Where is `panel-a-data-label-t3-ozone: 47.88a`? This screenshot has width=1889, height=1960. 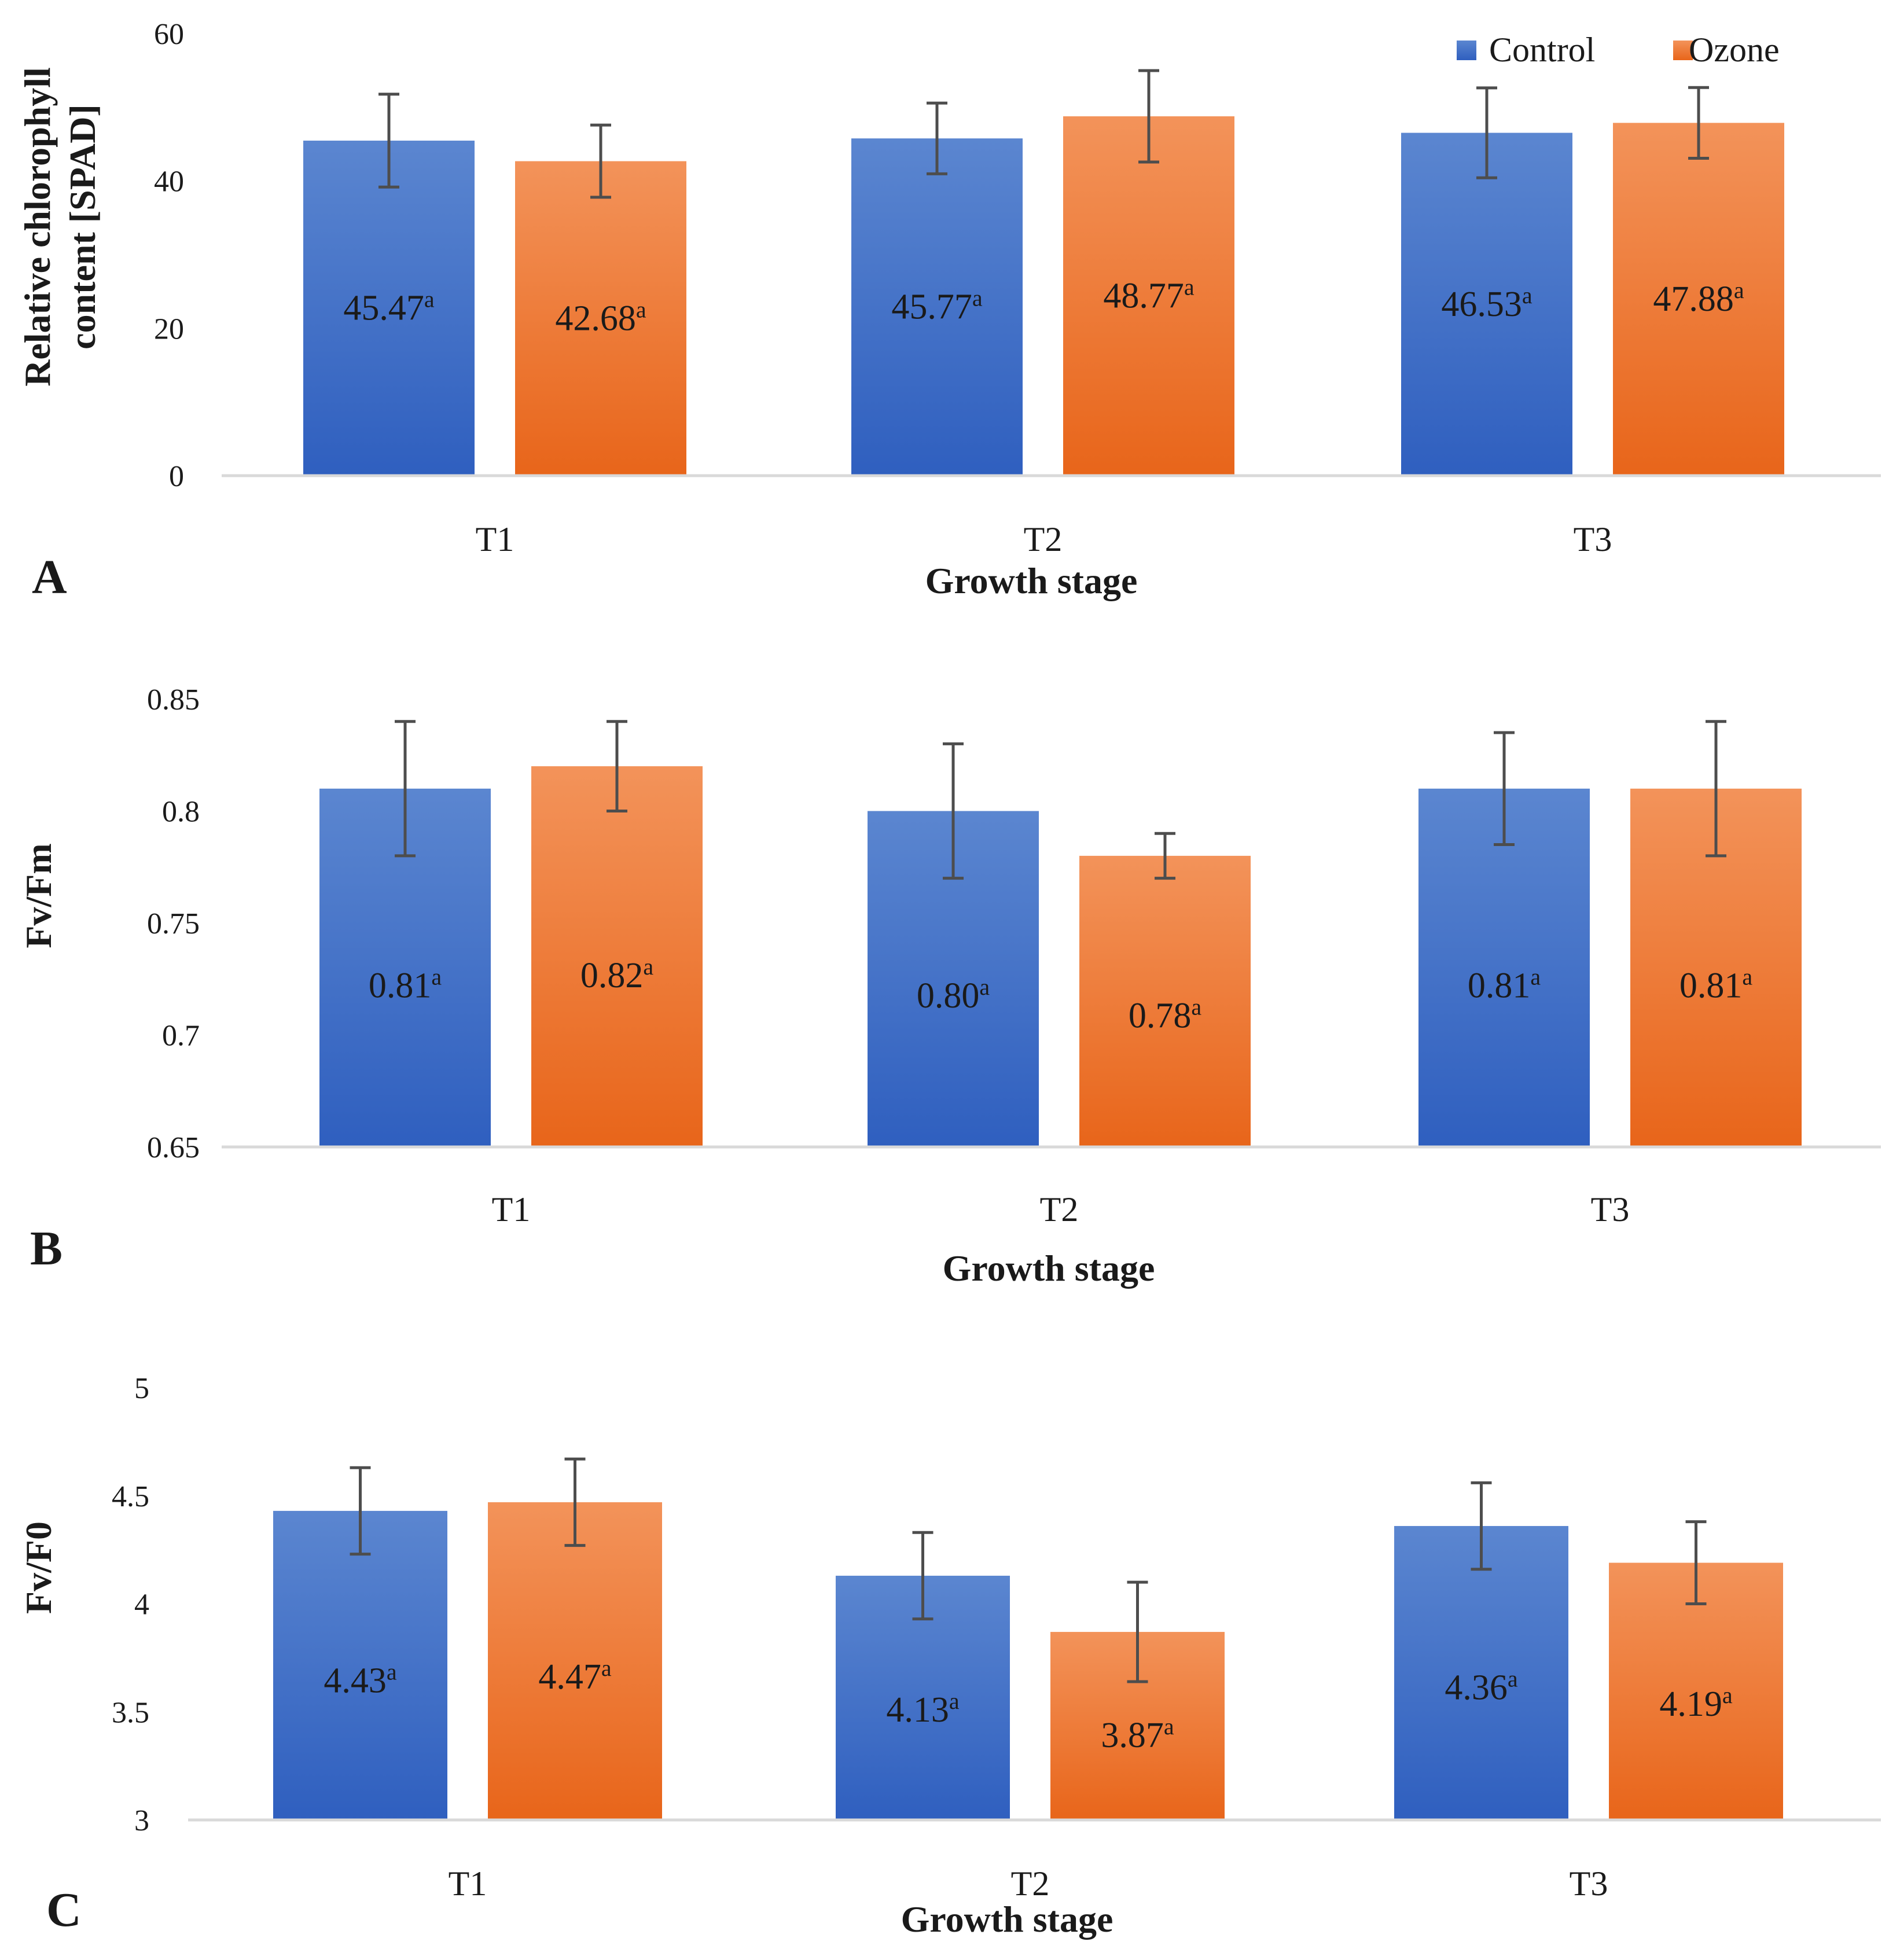
panel-a-data-label-t3-ozone: 47.88a is located at coordinates (1698, 298).